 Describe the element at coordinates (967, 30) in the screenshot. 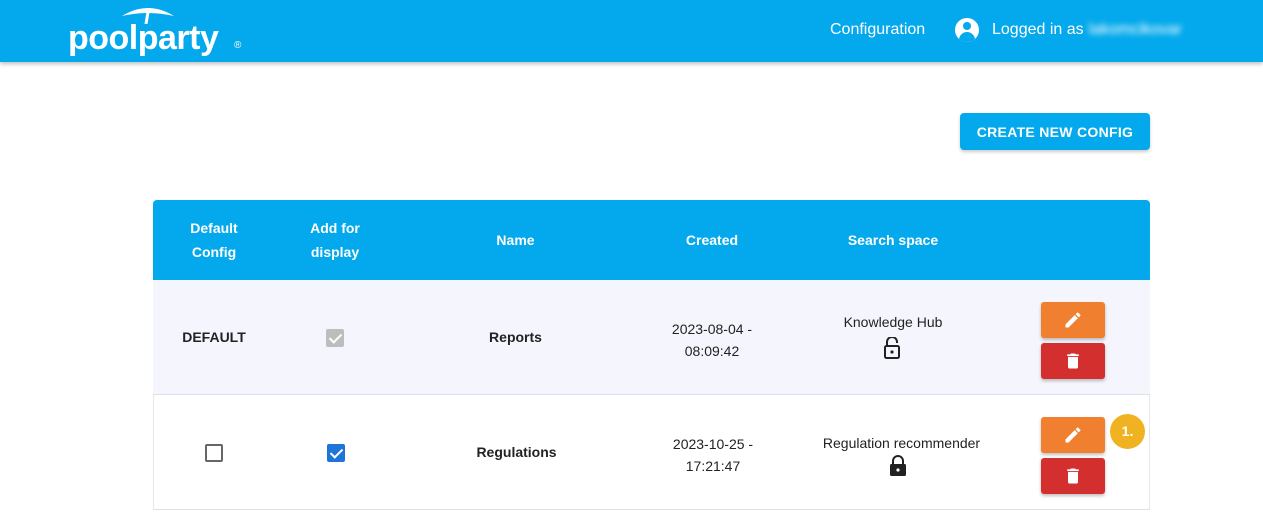

I see `account-icon` at that location.